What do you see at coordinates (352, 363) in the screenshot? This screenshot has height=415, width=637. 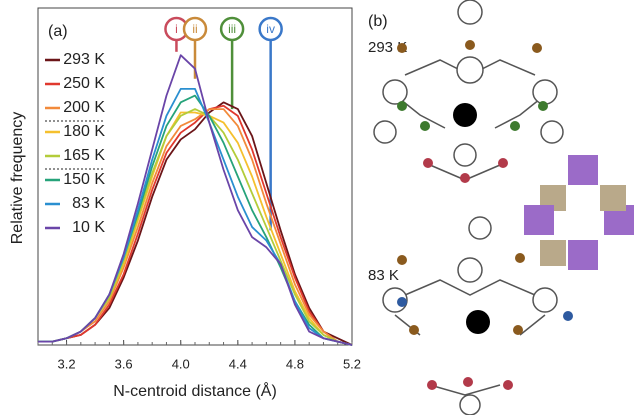 I see `x-tick-label: 5.2` at bounding box center [352, 363].